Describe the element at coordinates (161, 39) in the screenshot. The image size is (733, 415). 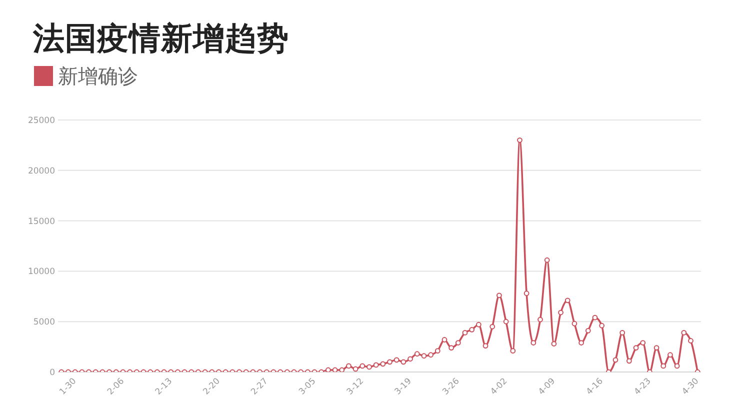
I see `chart-title: 法国疫情新增趋势` at that location.